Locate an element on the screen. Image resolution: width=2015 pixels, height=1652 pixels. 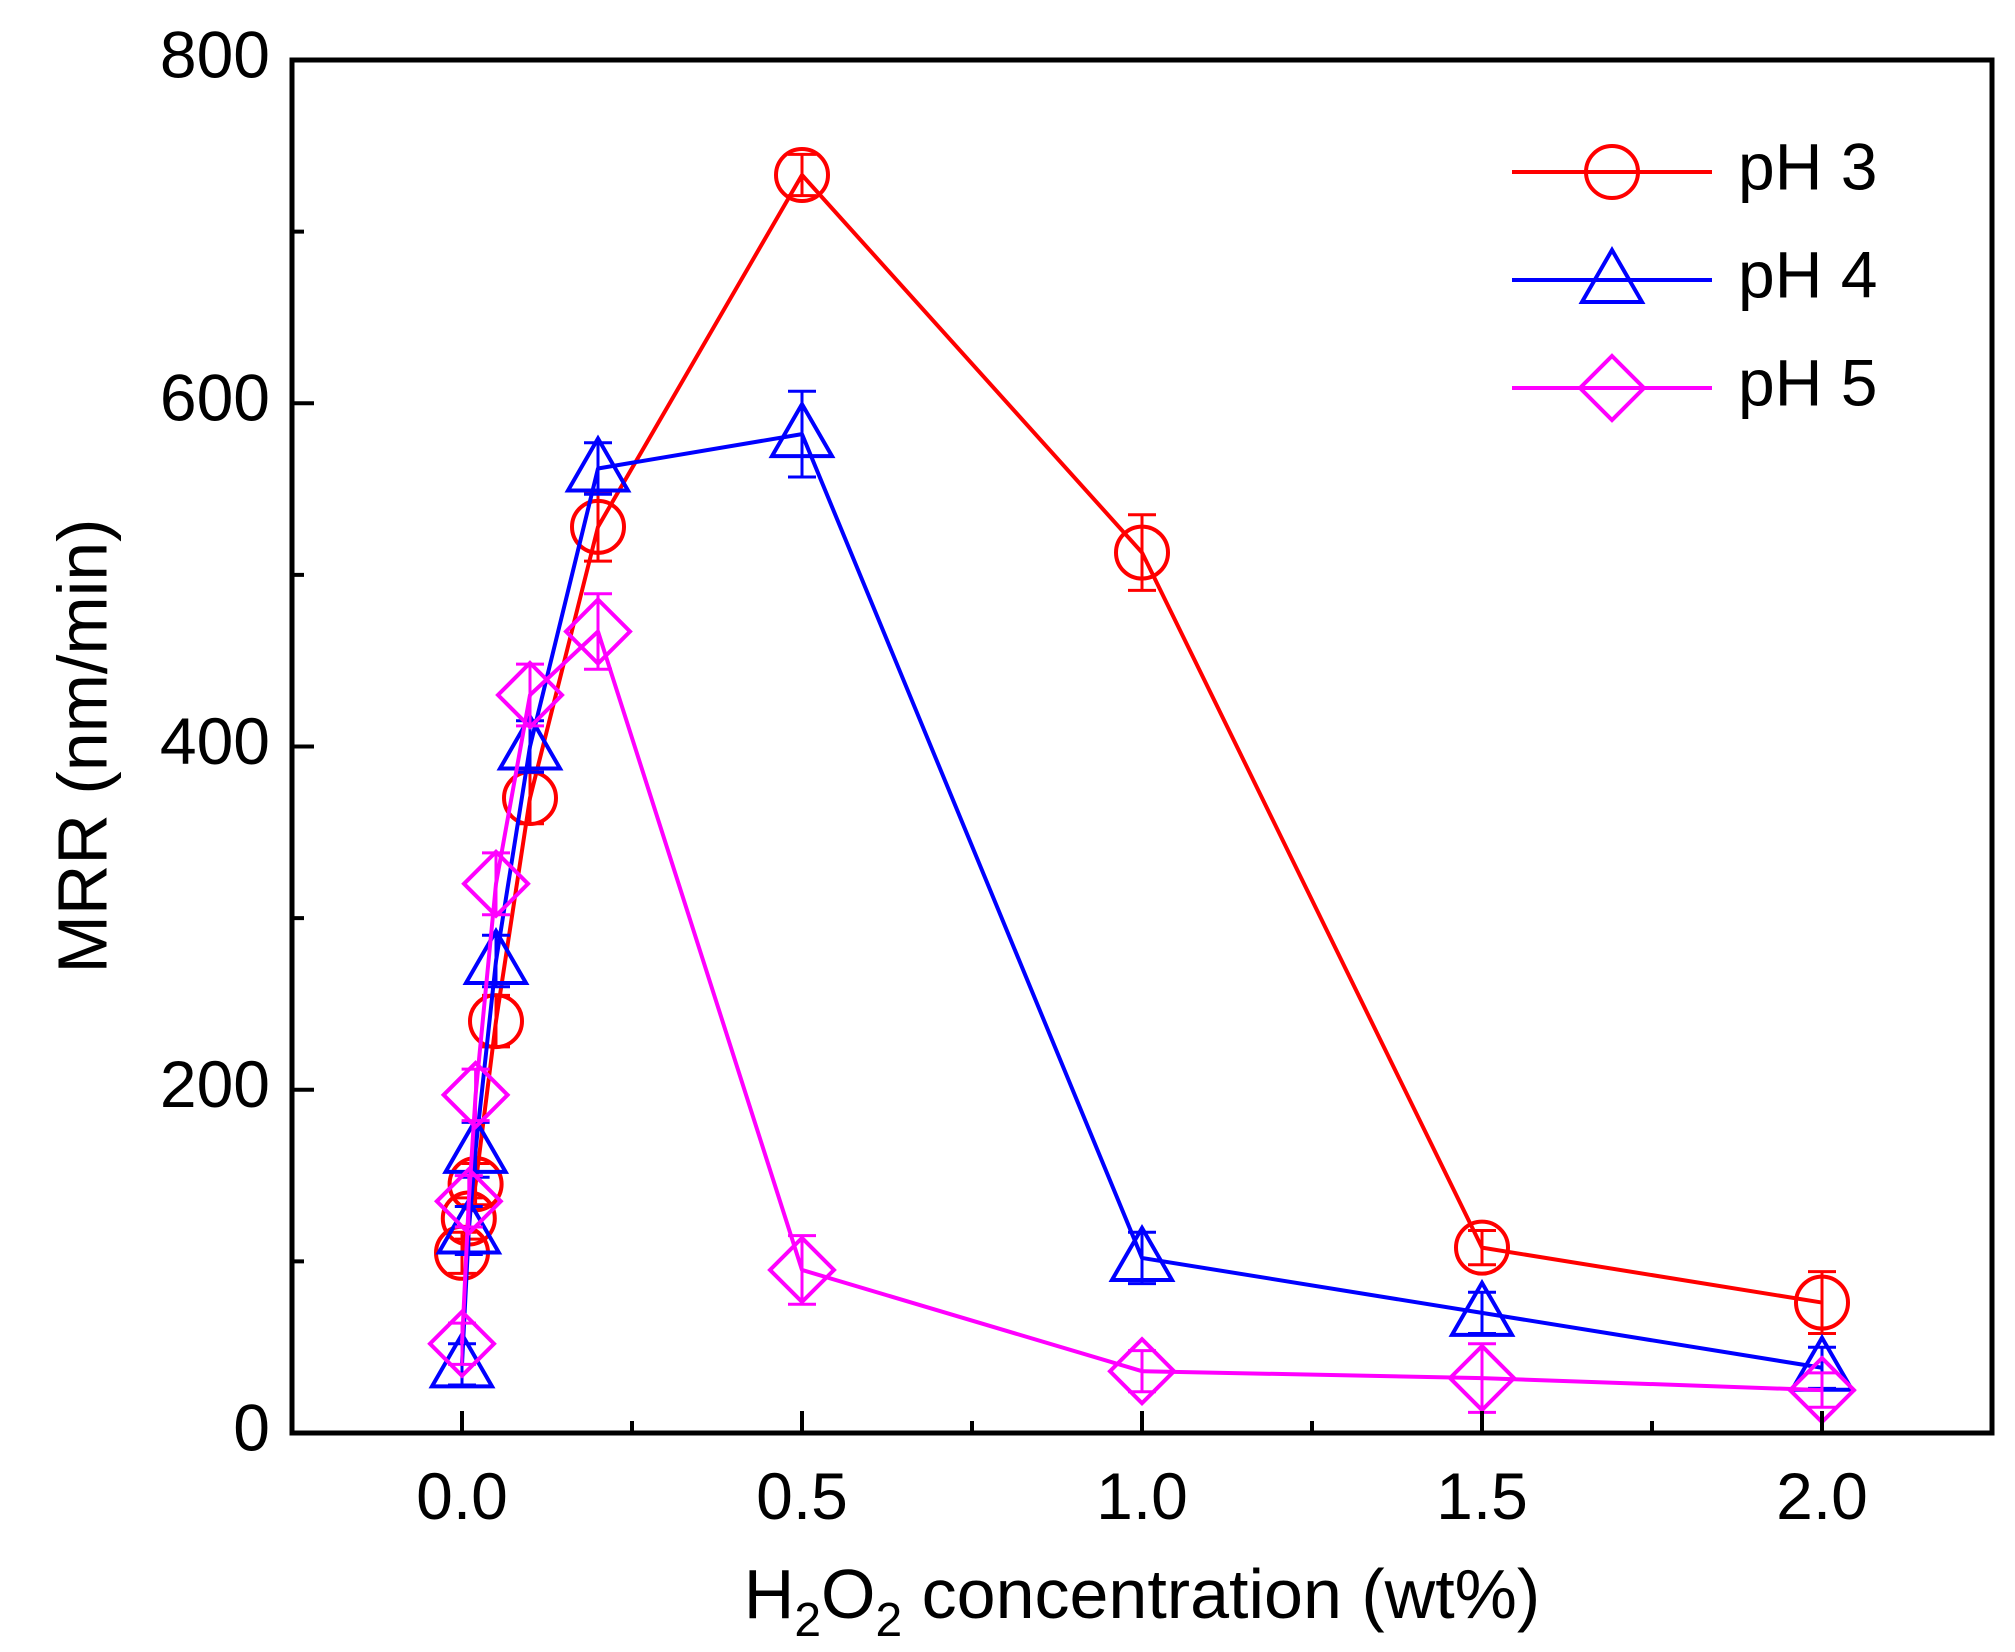
x-axis-label: H2O2 concentration (wt%) is located at coordinates (1142, 1601).